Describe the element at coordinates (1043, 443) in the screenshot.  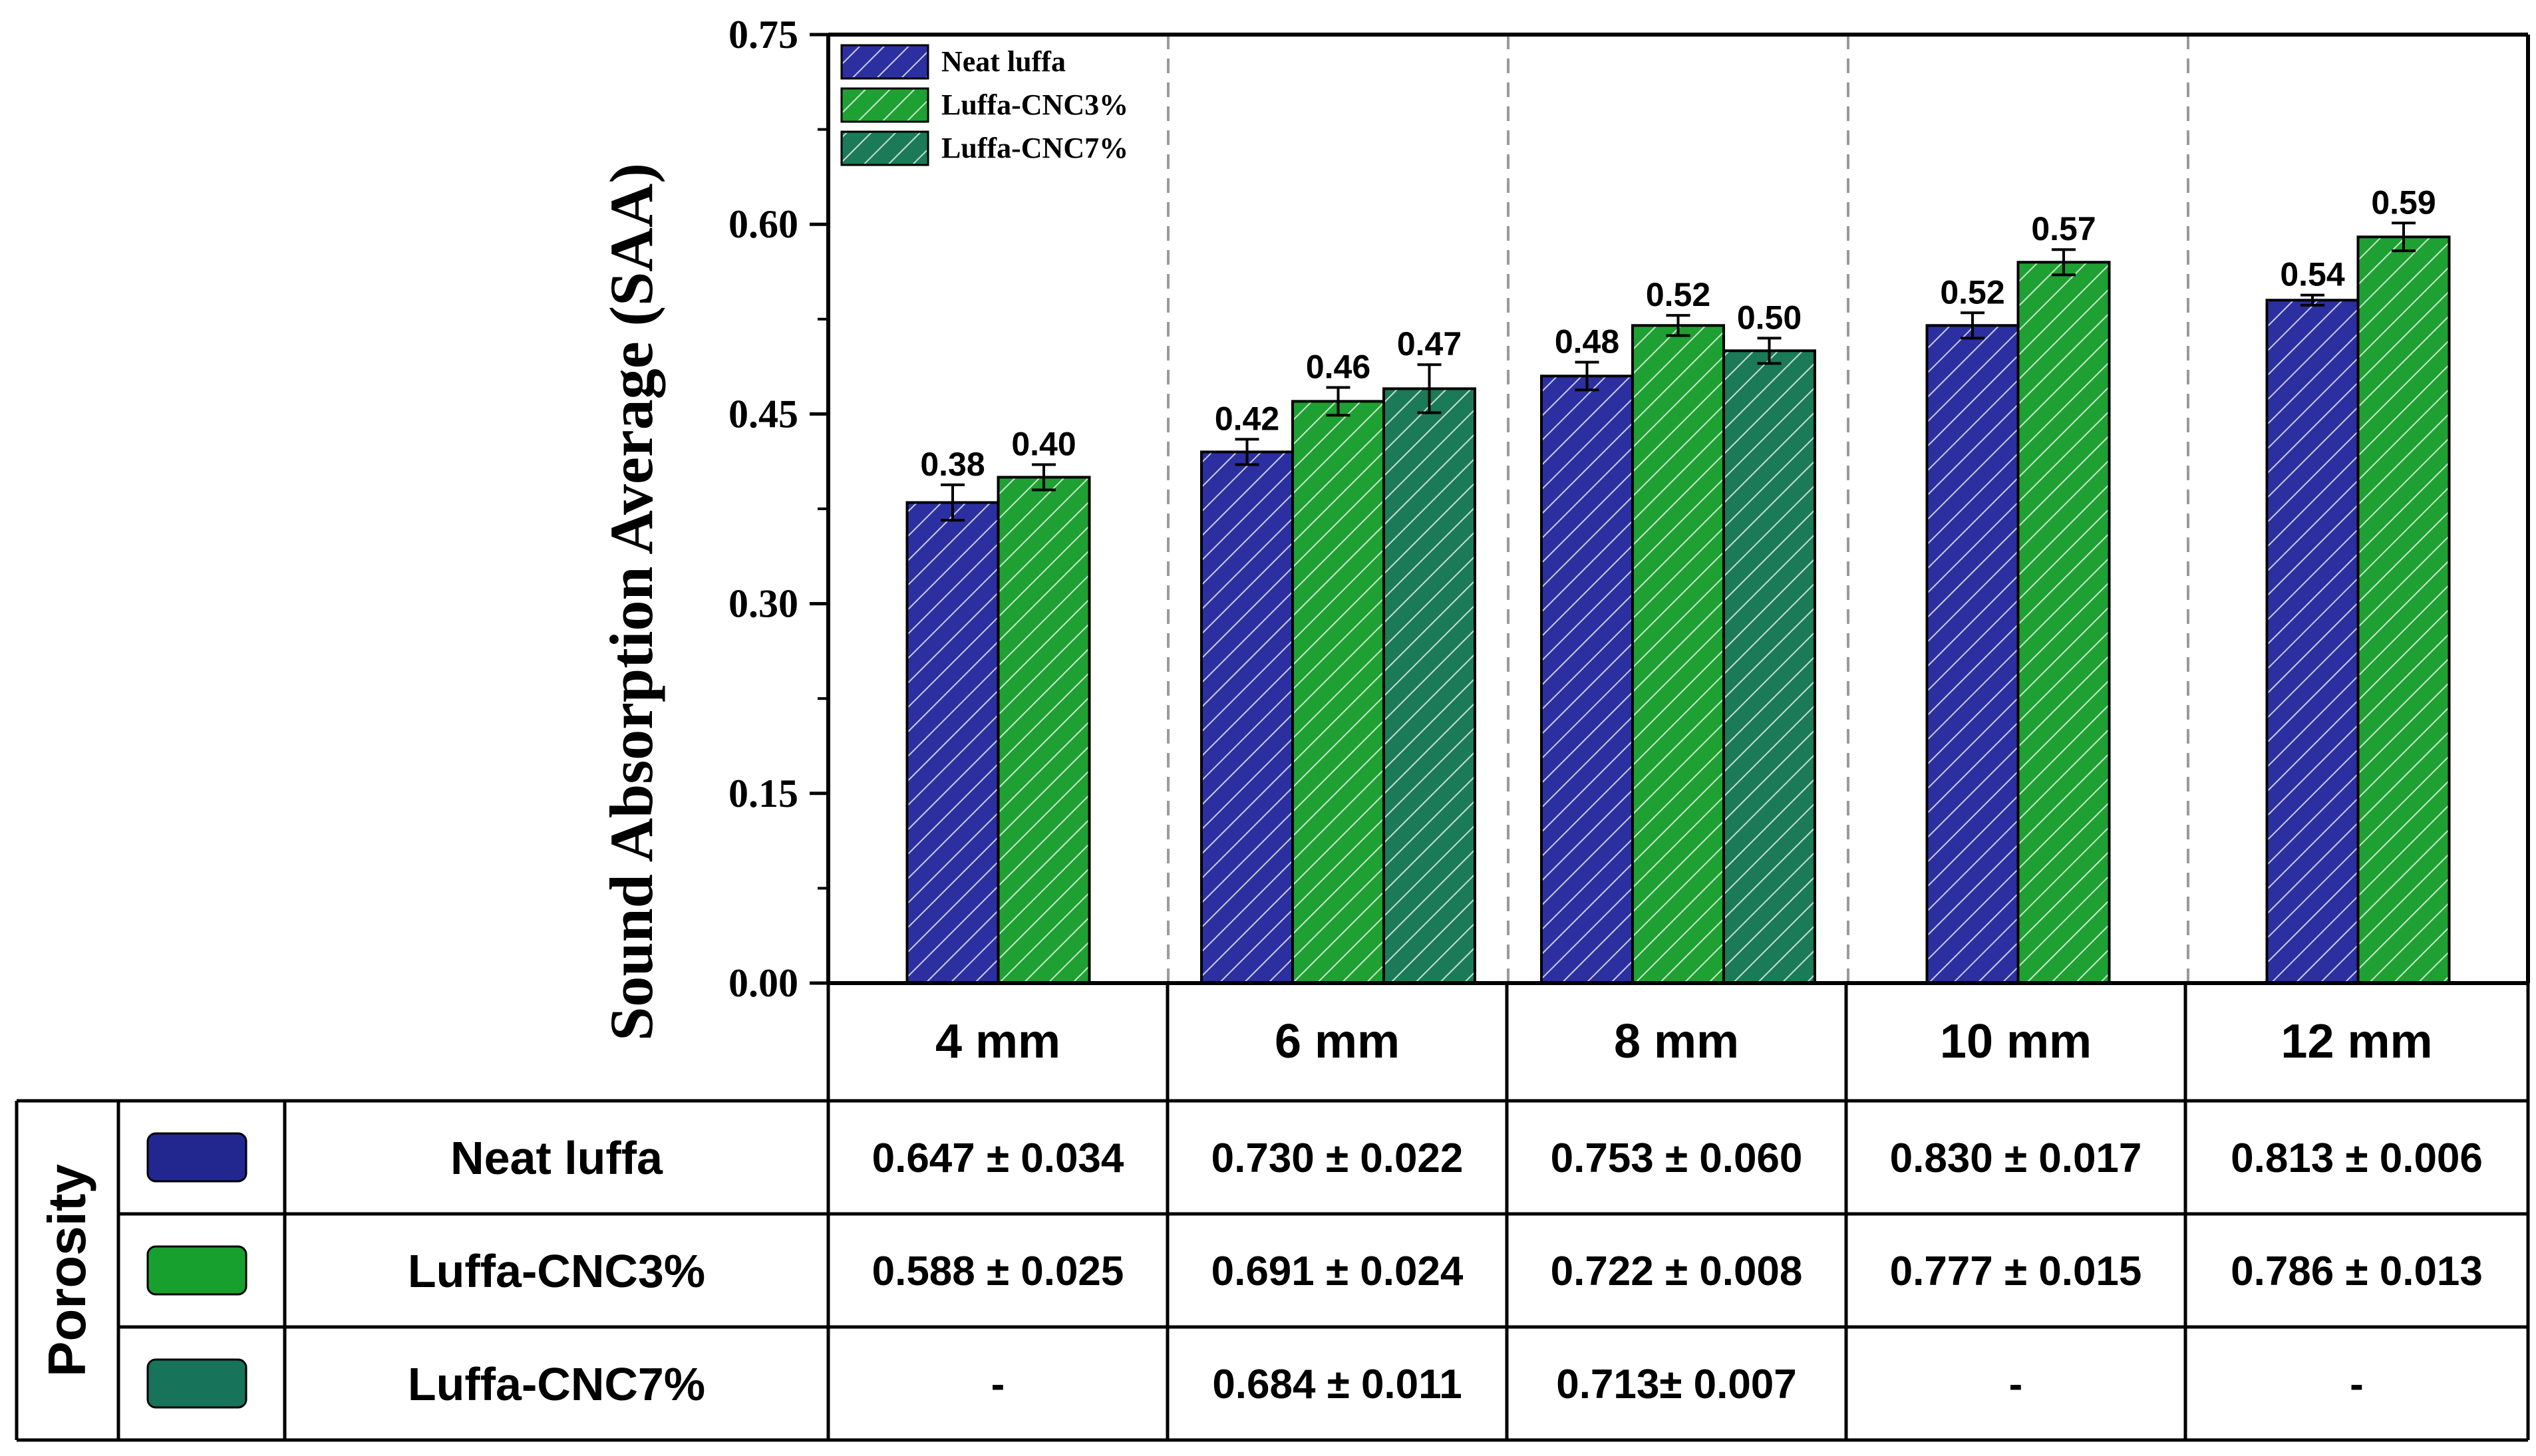
I see `data-label: 0.40` at that location.